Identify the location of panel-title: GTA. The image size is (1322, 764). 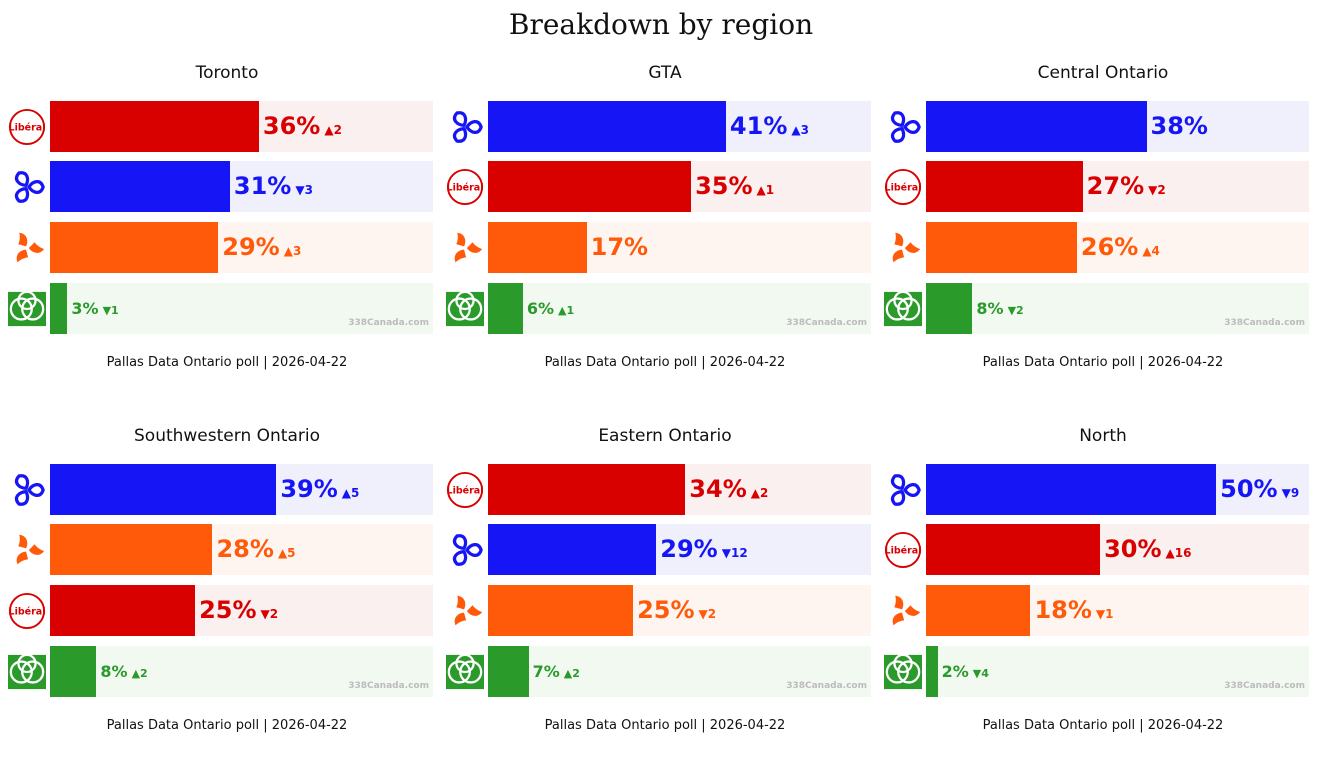
(665, 73).